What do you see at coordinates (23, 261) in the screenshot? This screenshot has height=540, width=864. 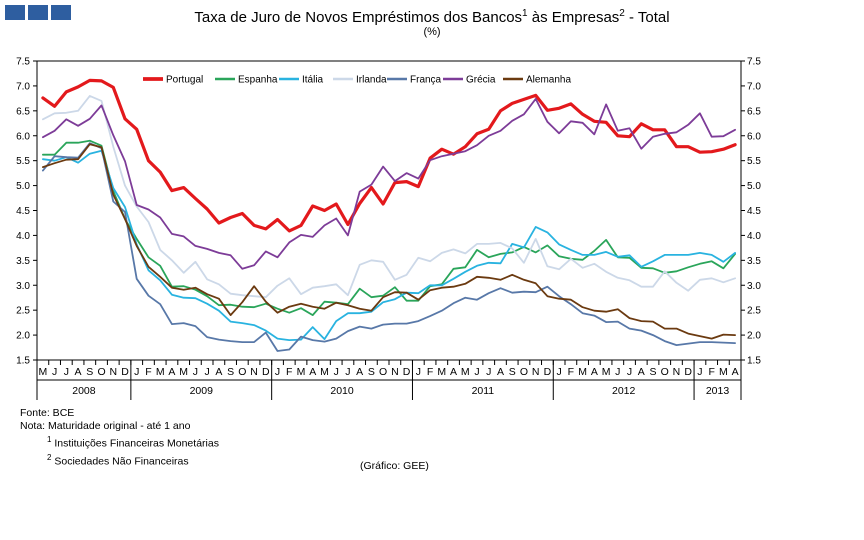 I see `y-tick-label-left: 3.5` at bounding box center [23, 261].